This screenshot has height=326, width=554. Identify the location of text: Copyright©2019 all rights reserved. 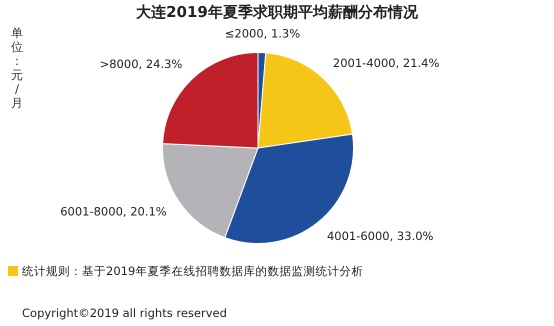
(124, 313).